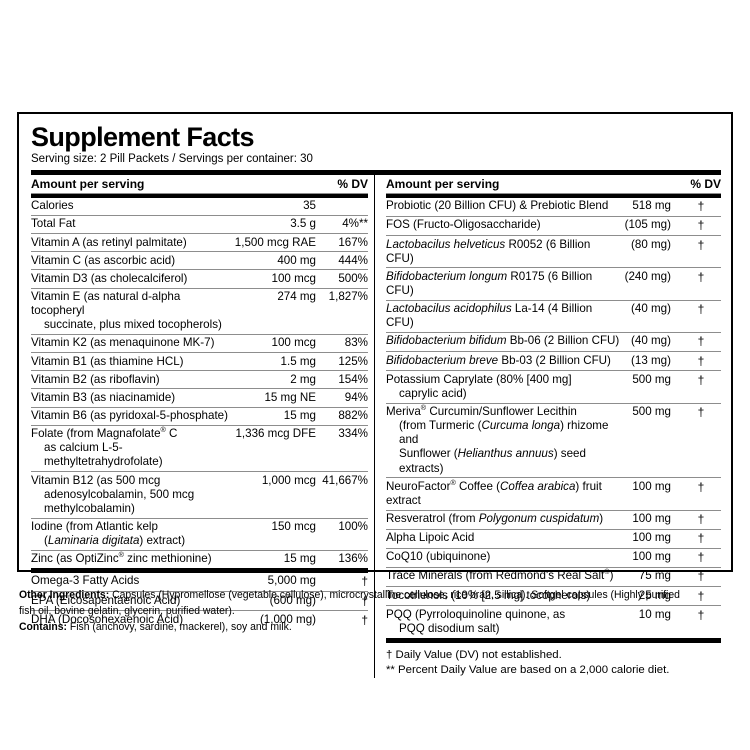 This screenshot has width=750, height=750. Describe the element at coordinates (342, 398) in the screenshot. I see `row-daily-value: 94%` at that location.